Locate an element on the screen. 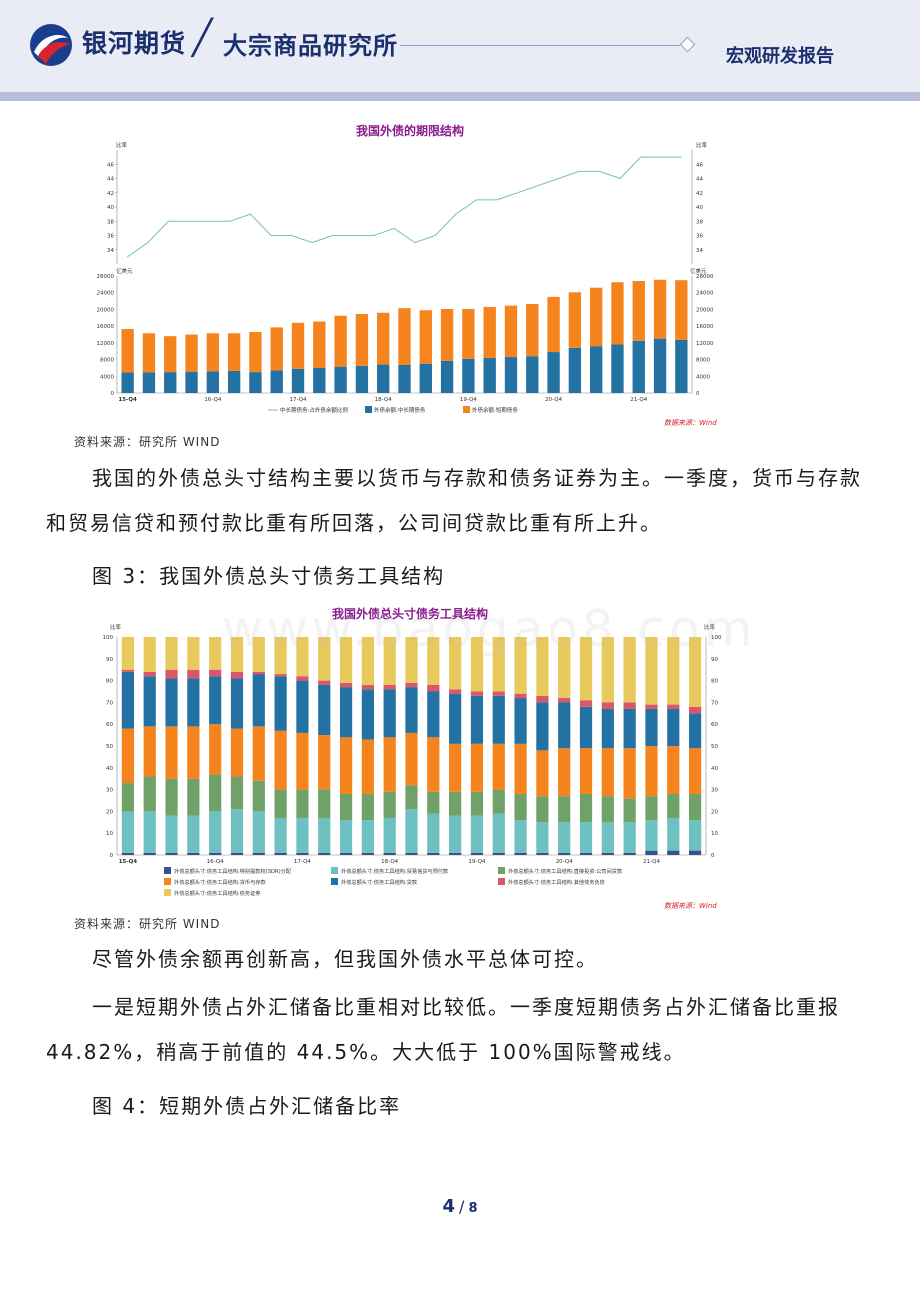  chart1-x-tick-label: 17-Q4 is located at coordinates (299, 400).